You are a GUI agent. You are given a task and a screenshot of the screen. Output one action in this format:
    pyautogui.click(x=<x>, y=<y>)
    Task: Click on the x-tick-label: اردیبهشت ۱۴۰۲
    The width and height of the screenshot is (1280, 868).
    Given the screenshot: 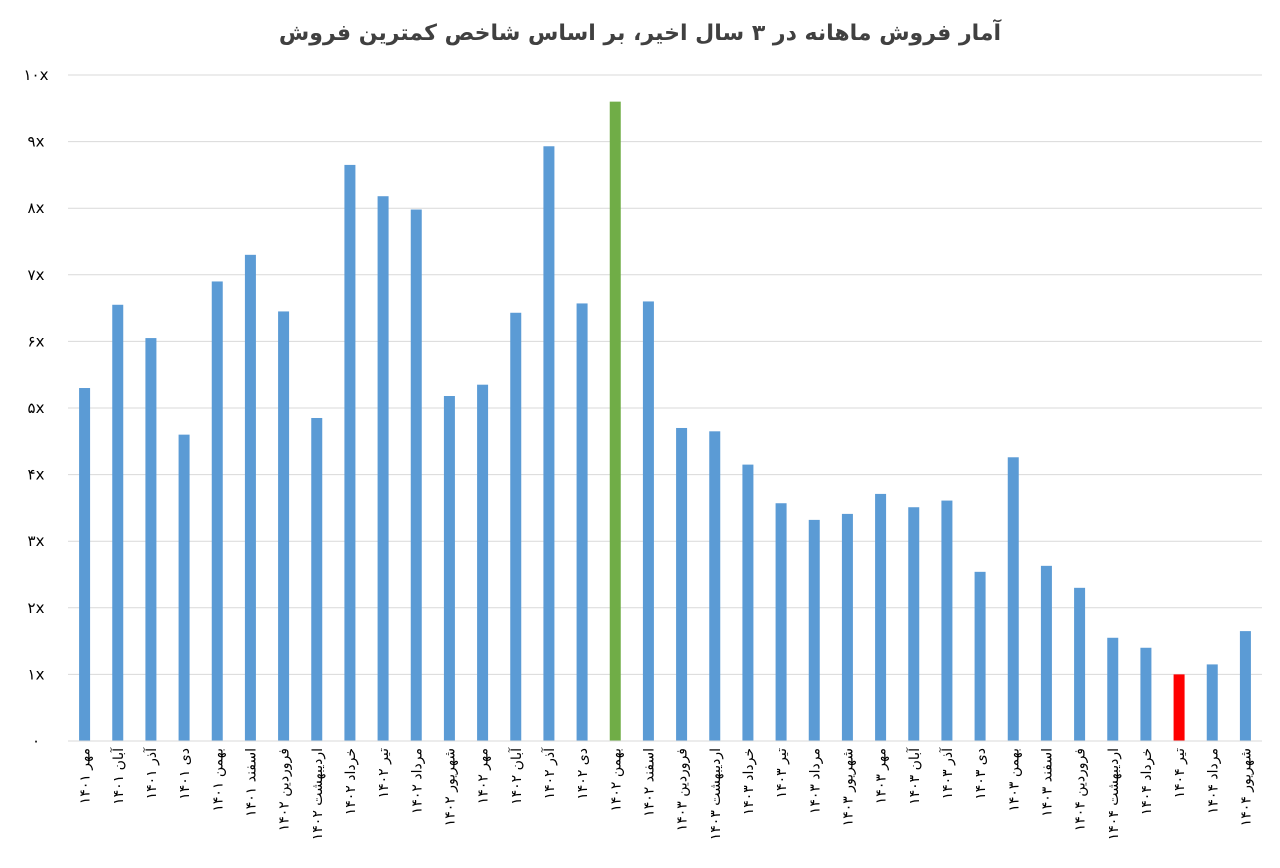 What is the action you would take?
    pyautogui.click(x=318, y=794)
    